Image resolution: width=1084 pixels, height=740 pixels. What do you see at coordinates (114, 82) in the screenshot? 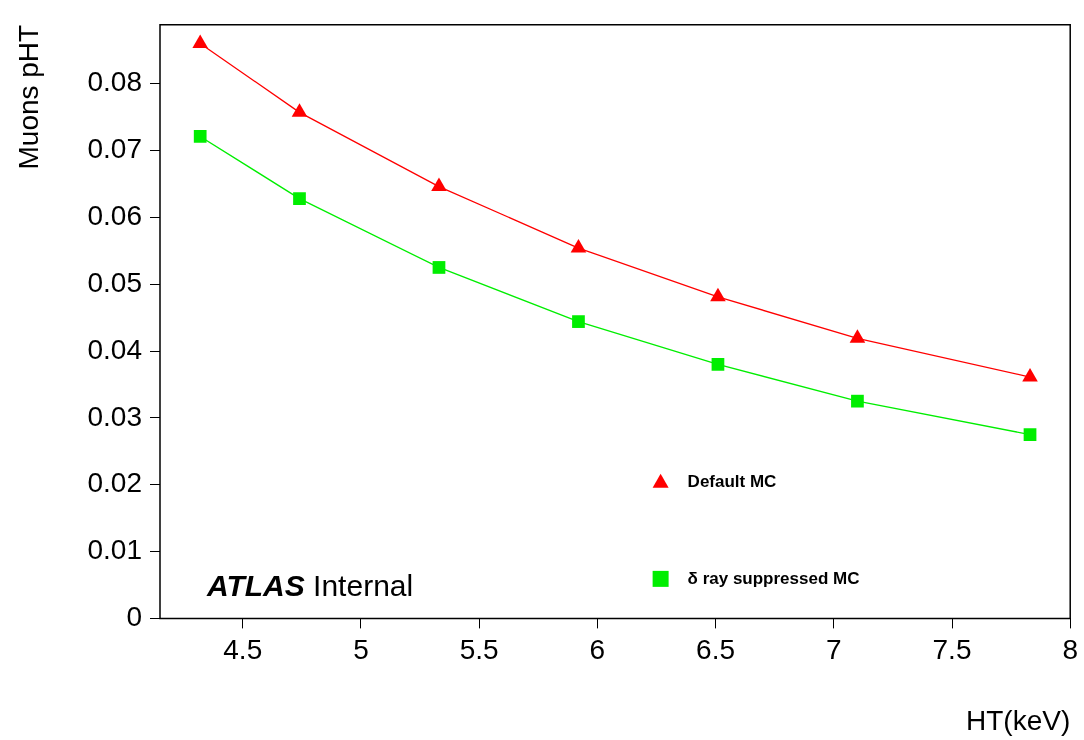
I see `y-tick-label: 0.08` at bounding box center [114, 82].